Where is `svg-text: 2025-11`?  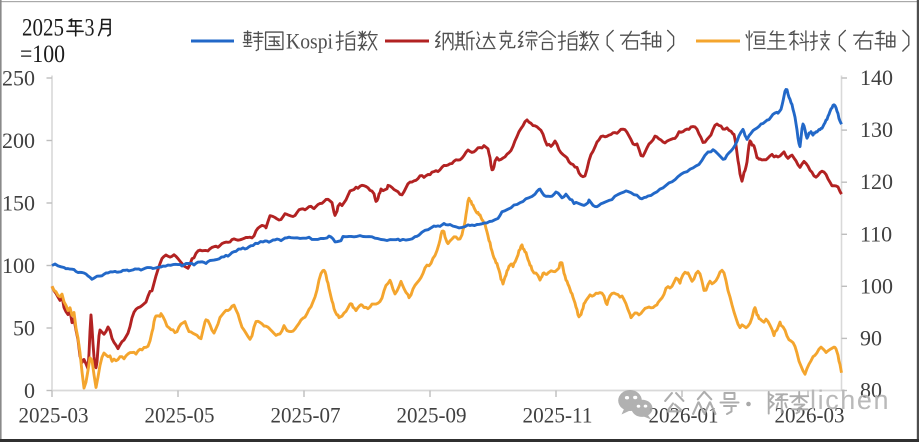 svg-text: 2025-11 is located at coordinates (558, 415).